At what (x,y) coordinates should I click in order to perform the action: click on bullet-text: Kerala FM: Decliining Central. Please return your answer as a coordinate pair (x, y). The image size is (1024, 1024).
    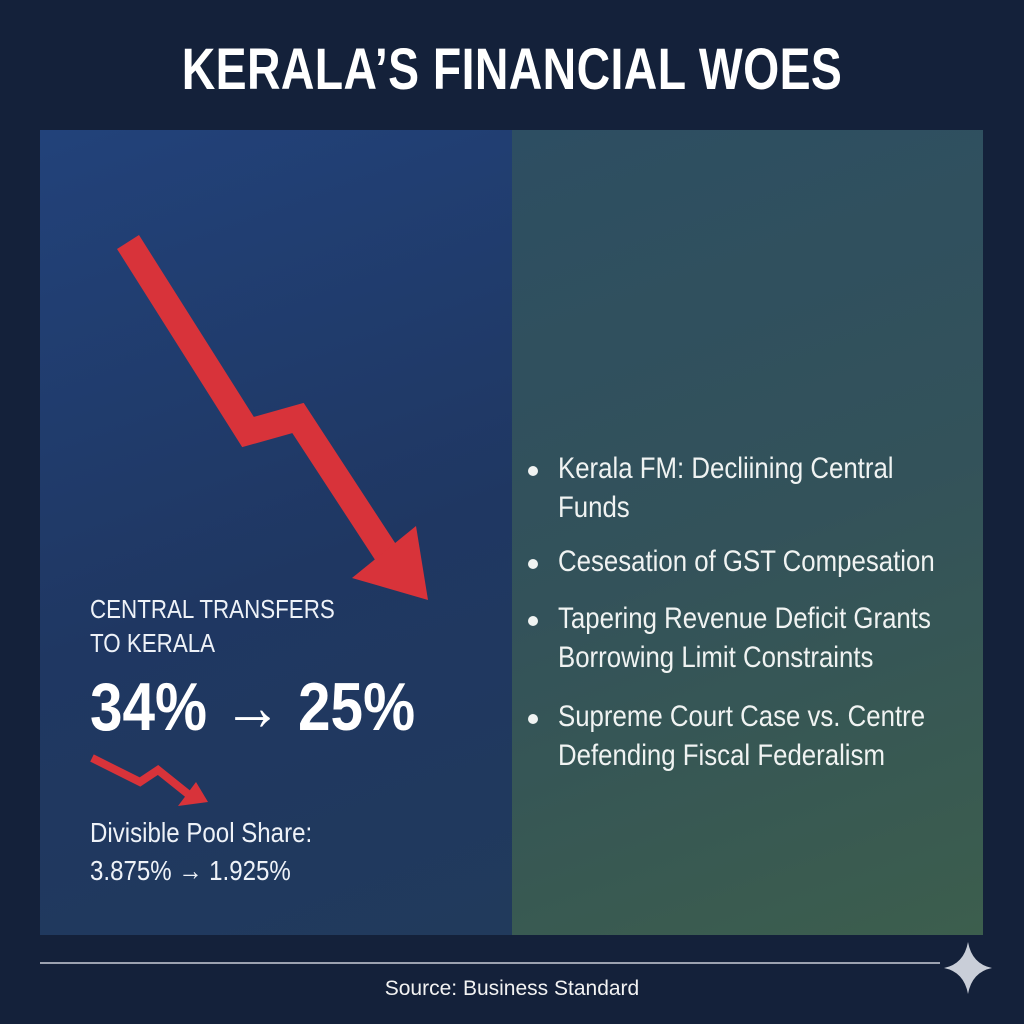
    Looking at the image, I should click on (726, 468).